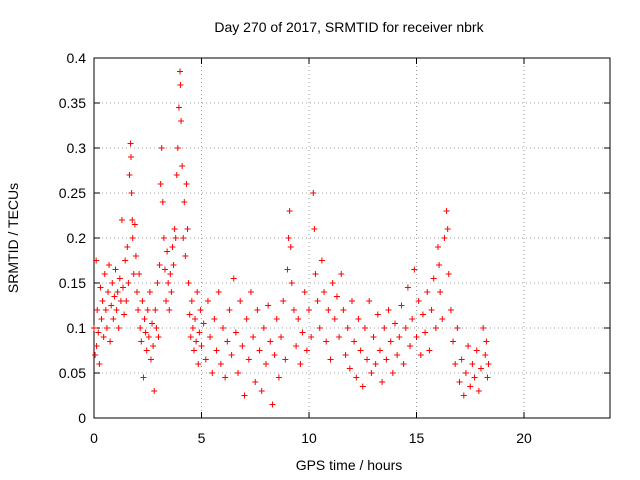 The image size is (640, 480). I want to click on y-tick-label: 0.05, so click(72, 373).